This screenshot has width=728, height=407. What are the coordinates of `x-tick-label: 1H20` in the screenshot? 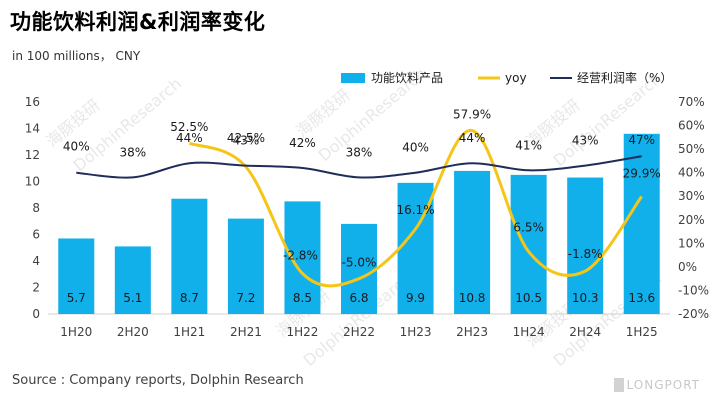 It's located at (76, 332).